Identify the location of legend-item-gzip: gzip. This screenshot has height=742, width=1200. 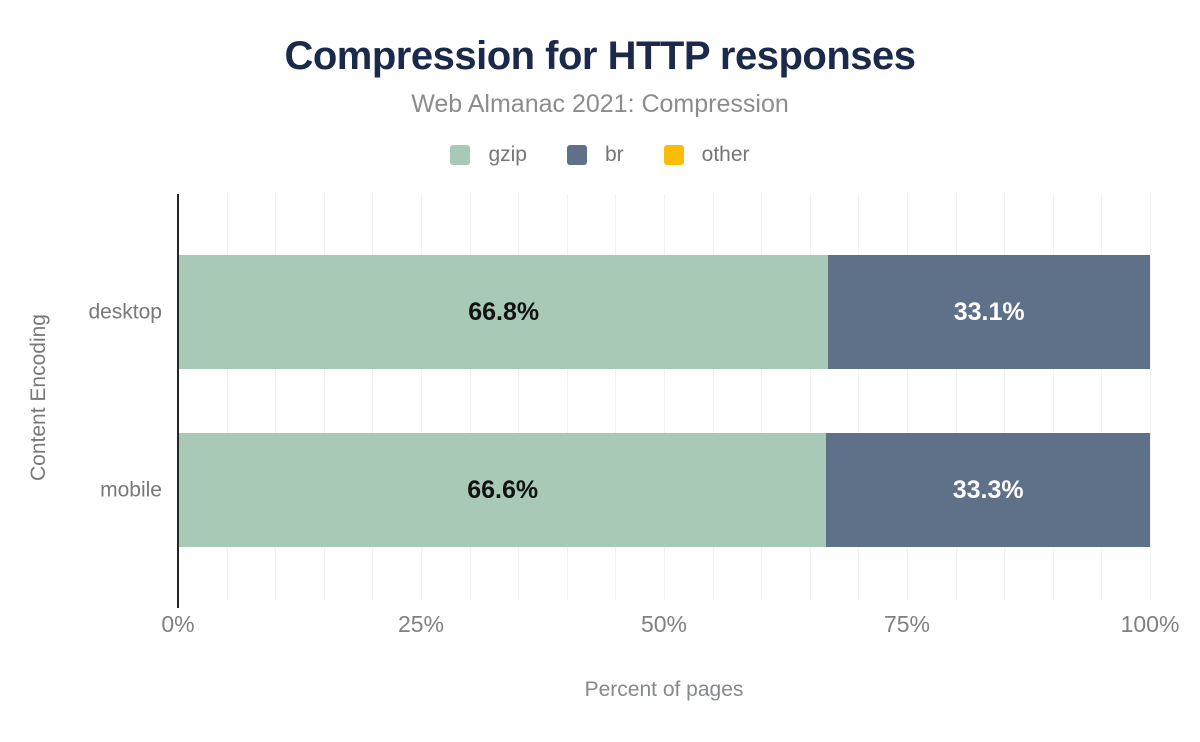
(488, 154).